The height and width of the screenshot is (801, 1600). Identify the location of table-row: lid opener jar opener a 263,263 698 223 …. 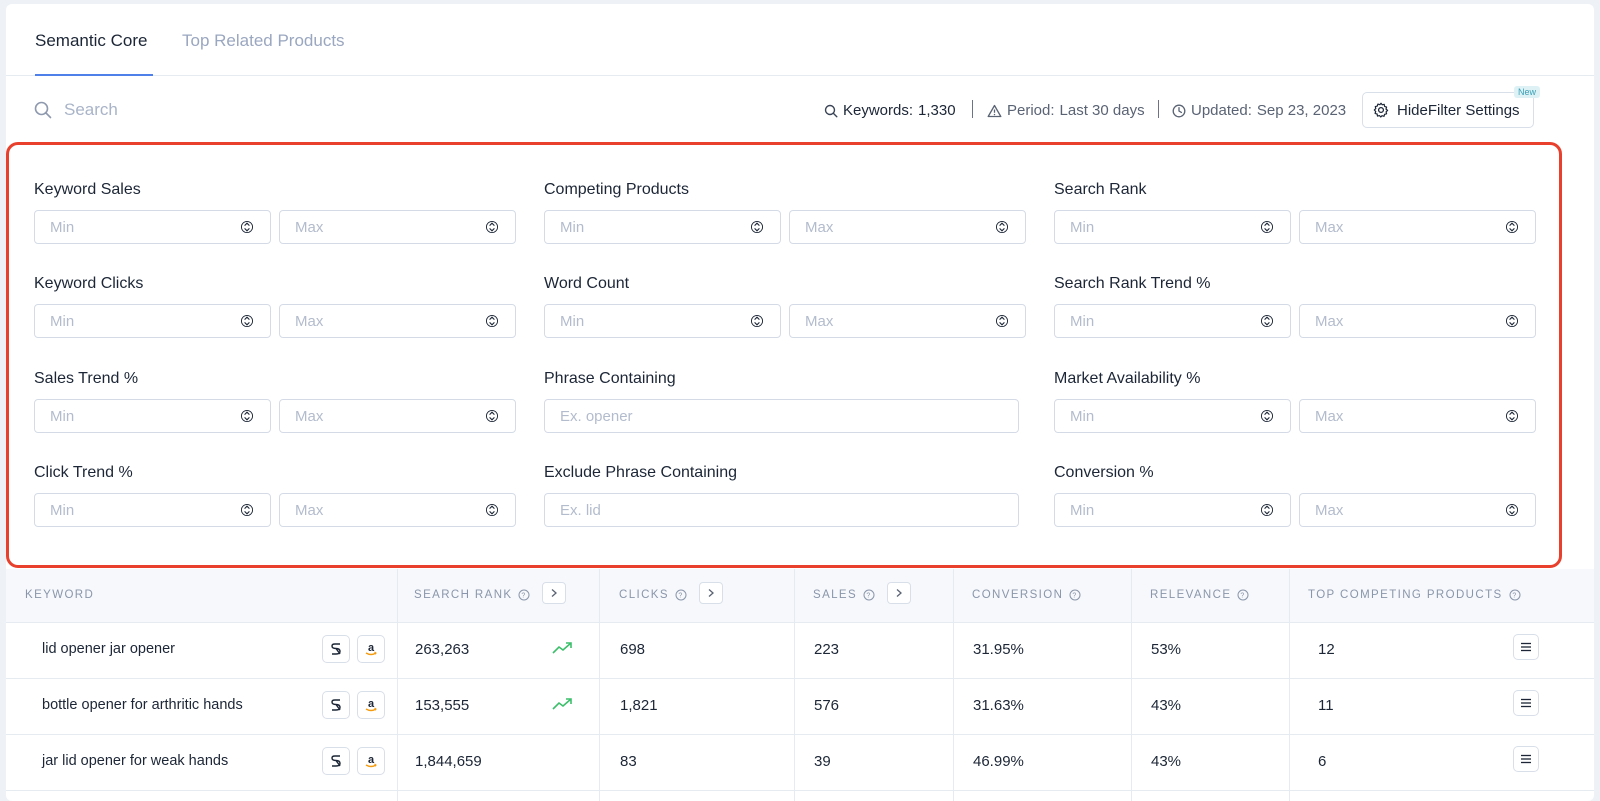
(800, 651).